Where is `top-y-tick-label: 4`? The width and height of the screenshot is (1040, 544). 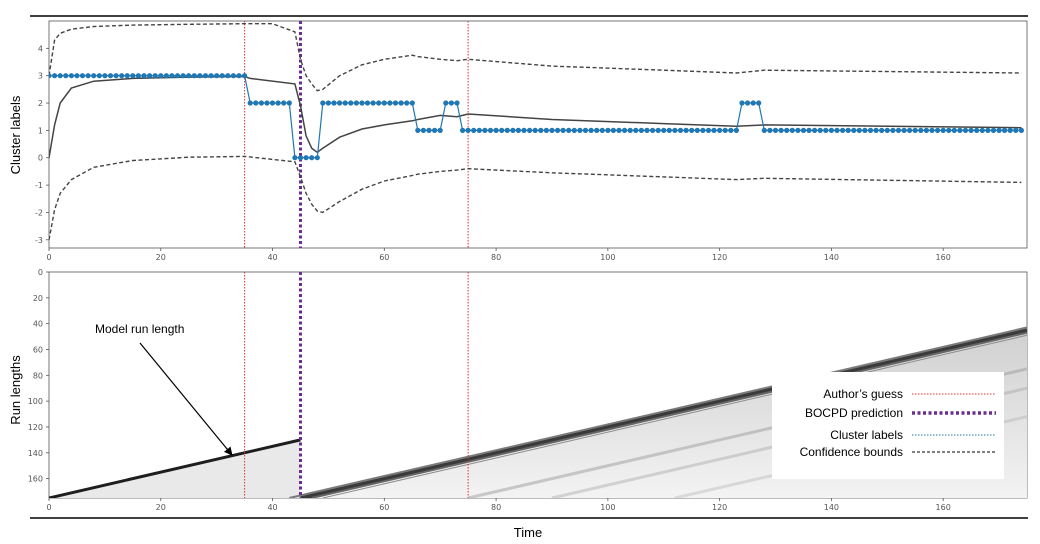 top-y-tick-label: 4 is located at coordinates (40, 48).